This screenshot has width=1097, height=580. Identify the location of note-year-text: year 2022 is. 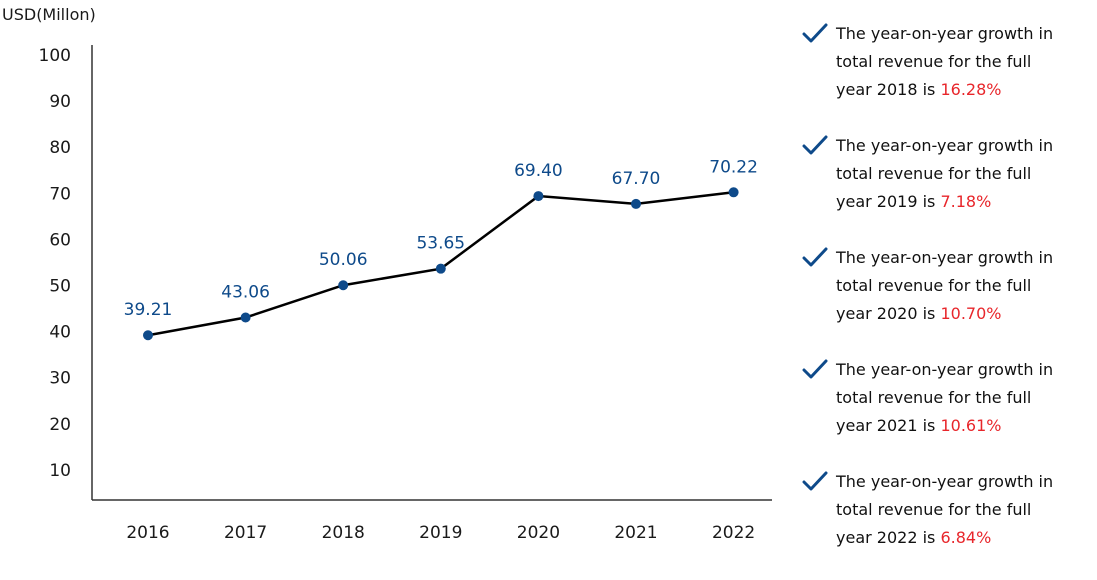
(888, 537).